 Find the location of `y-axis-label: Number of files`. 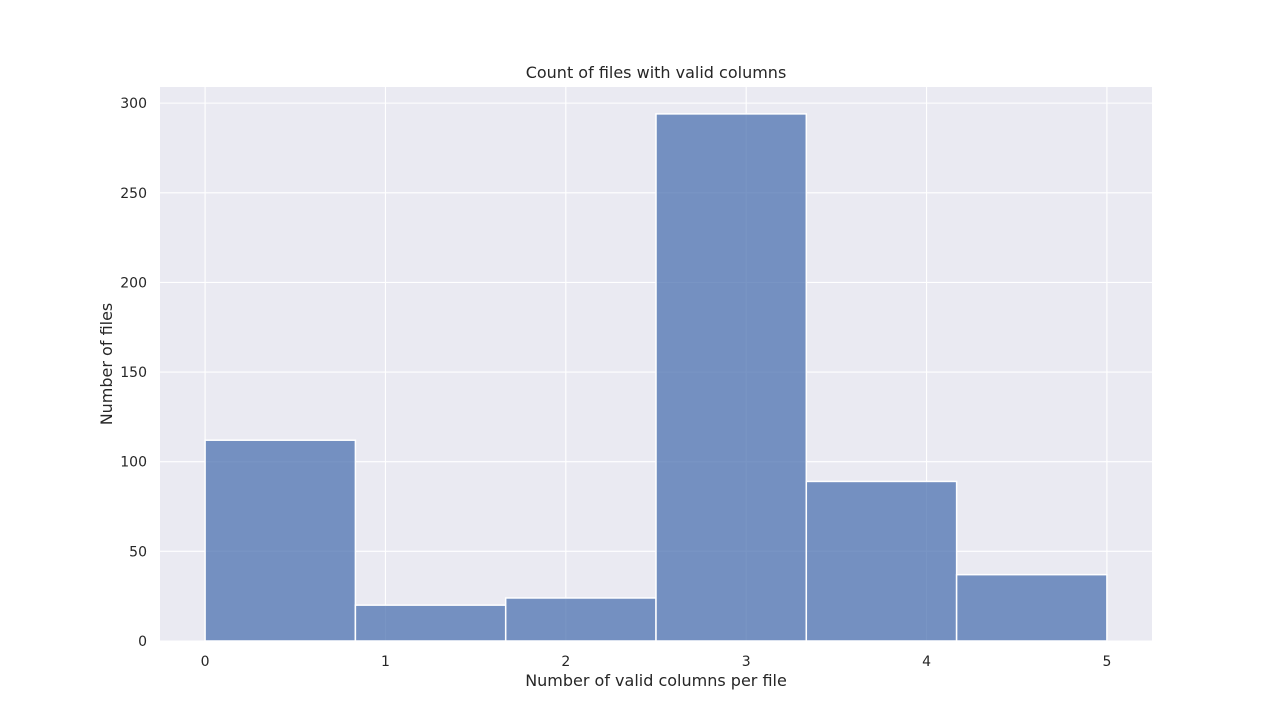

y-axis-label: Number of files is located at coordinates (106, 364).